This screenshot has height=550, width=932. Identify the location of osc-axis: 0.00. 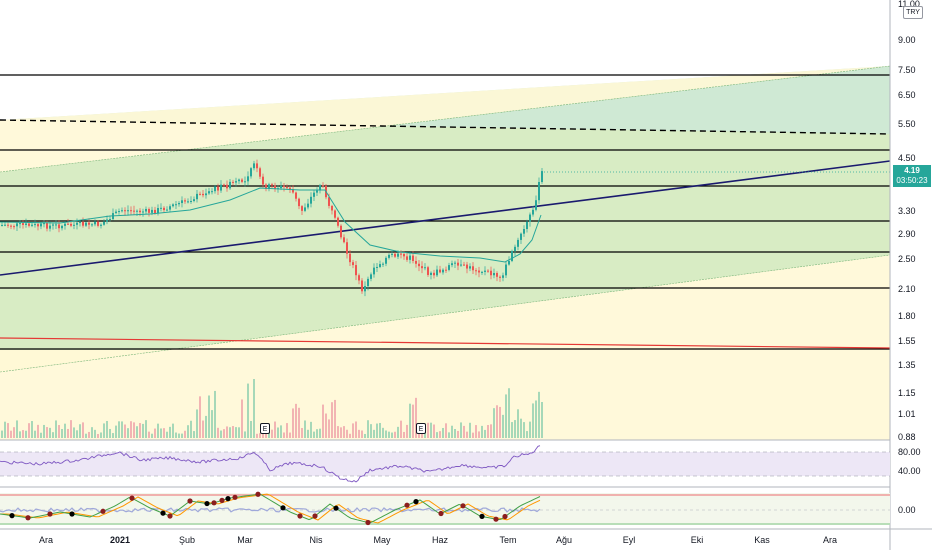
(907, 510).